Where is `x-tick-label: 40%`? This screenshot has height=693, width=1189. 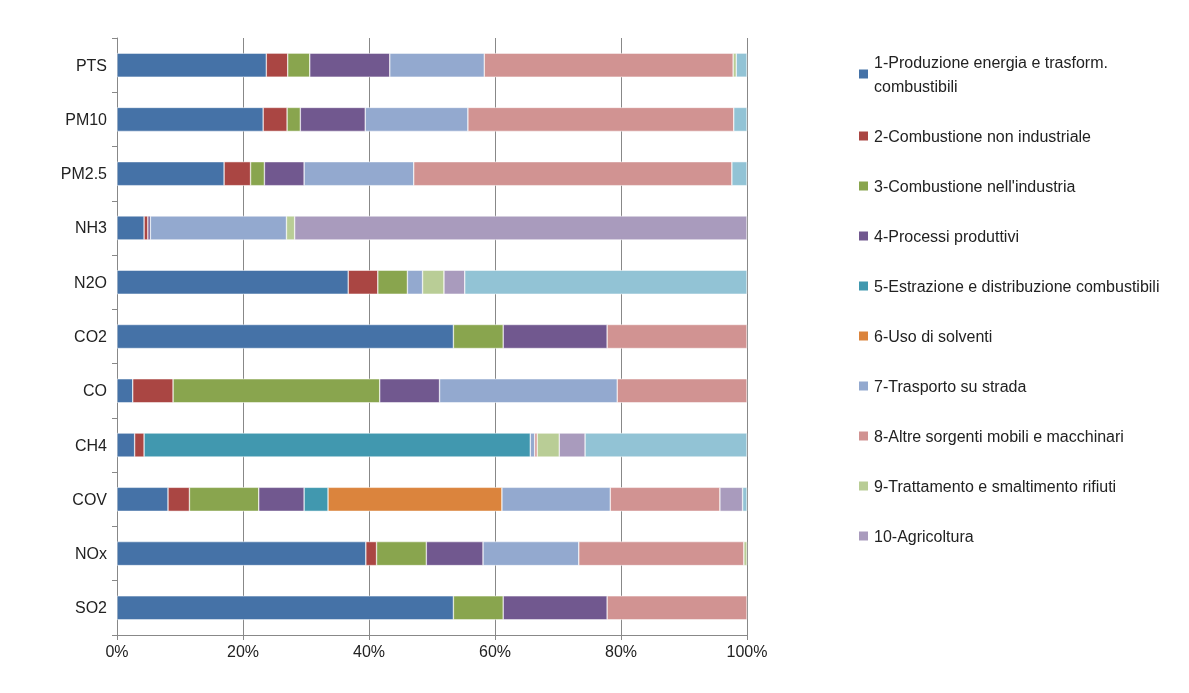 x-tick-label: 40% is located at coordinates (369, 651).